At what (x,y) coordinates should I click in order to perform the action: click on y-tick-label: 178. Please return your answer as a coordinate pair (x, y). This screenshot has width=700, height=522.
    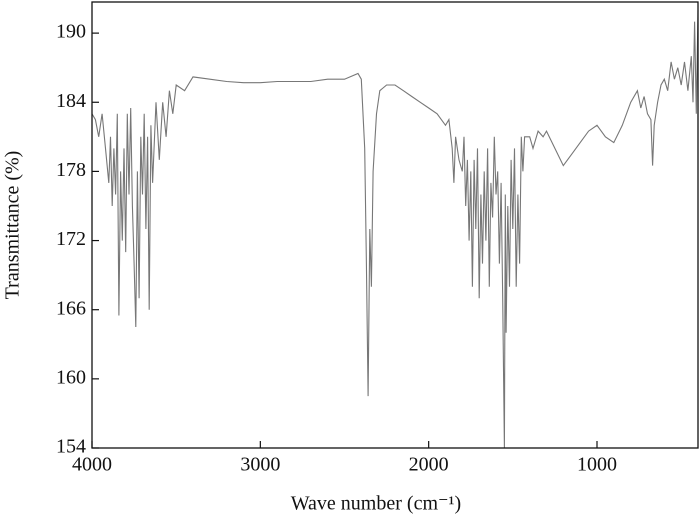
    Looking at the image, I should click on (71, 170).